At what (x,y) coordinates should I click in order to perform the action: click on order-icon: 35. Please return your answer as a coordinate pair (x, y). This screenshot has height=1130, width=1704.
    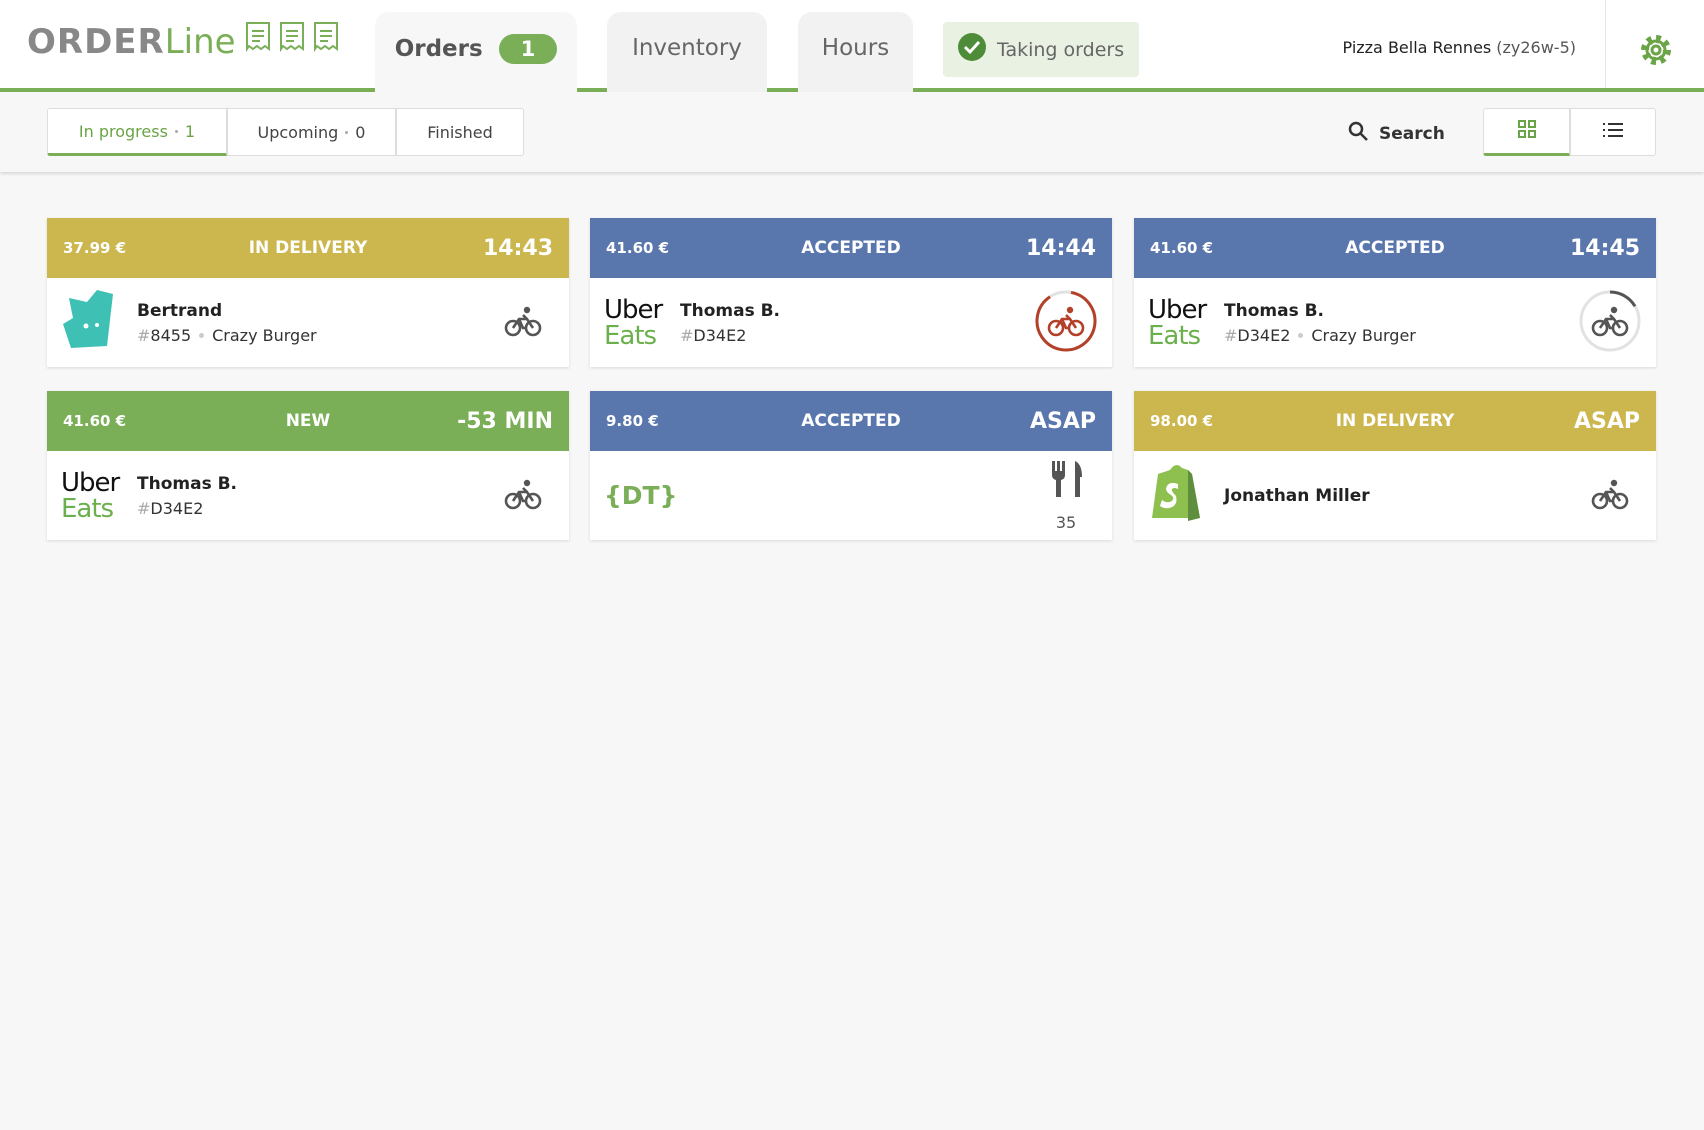
    Looking at the image, I should click on (1066, 495).